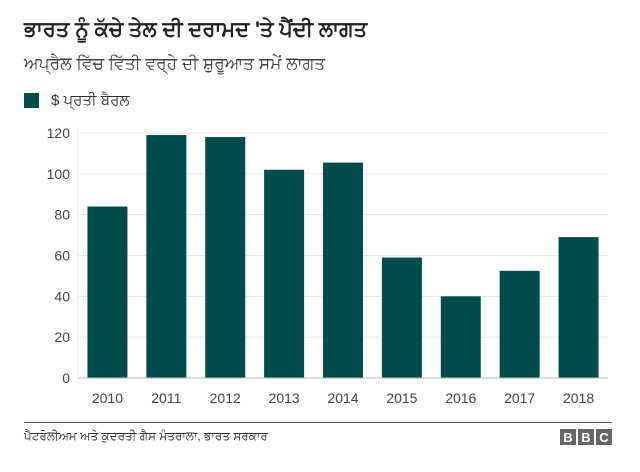  I want to click on y-tick-label: 40, so click(62, 296).